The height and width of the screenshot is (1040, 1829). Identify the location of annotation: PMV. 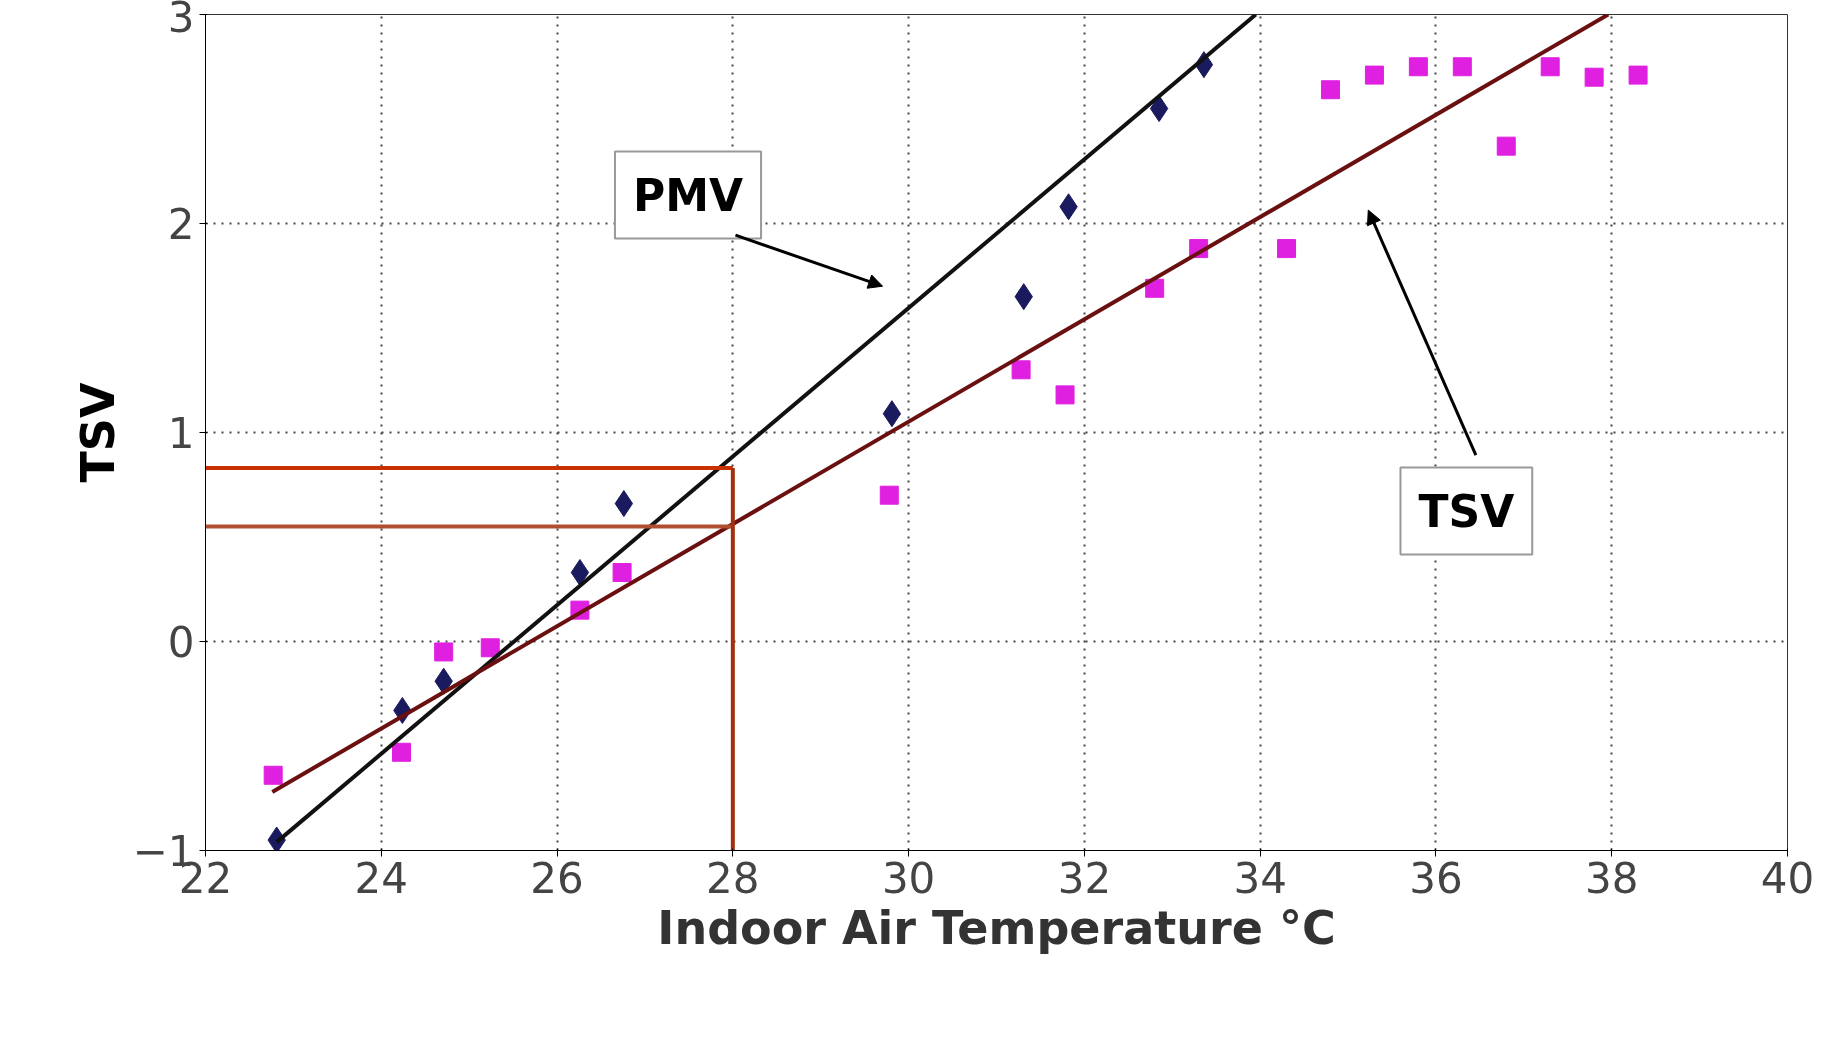
(688, 195).